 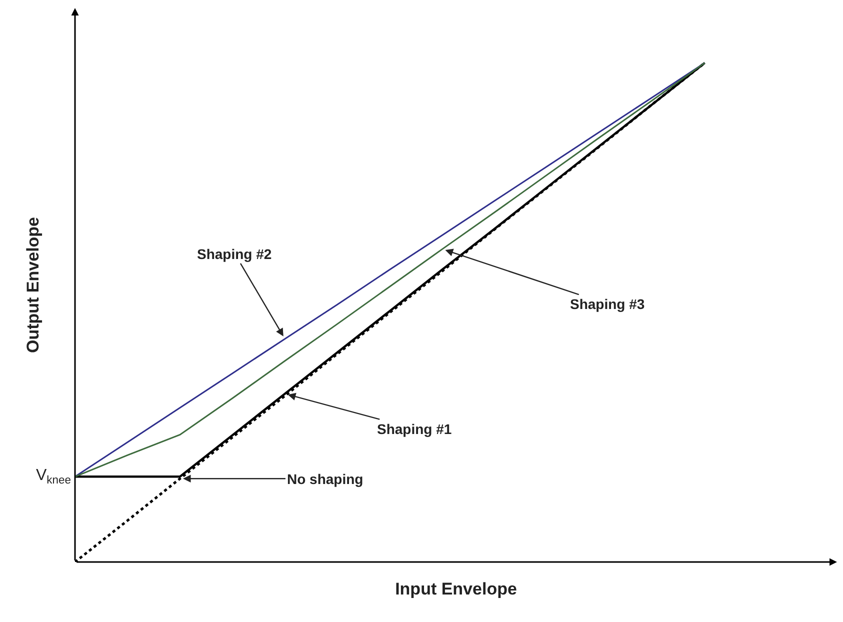 What do you see at coordinates (325, 479) in the screenshot?
I see `annotation: No shaping` at bounding box center [325, 479].